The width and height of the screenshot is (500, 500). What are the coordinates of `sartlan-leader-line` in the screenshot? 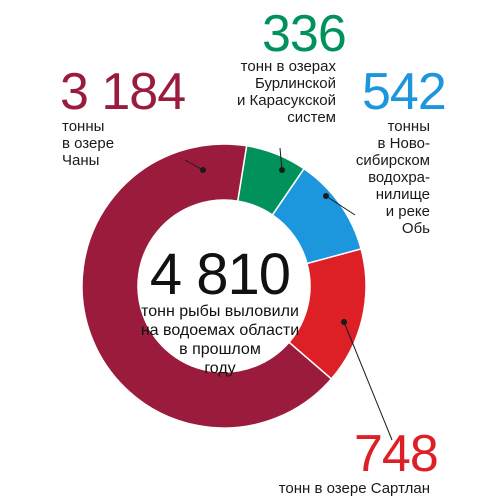 It's located at (368, 381).